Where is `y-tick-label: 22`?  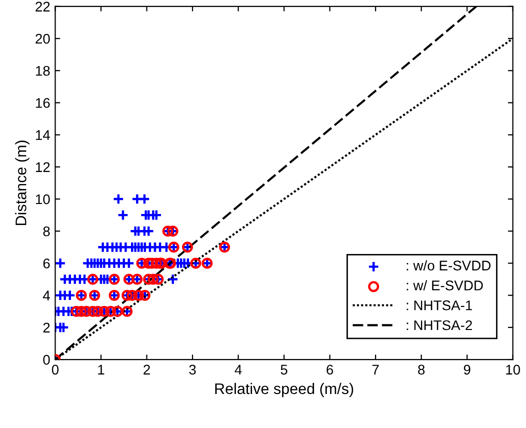
y-tick-label: 22 is located at coordinates (43, 7).